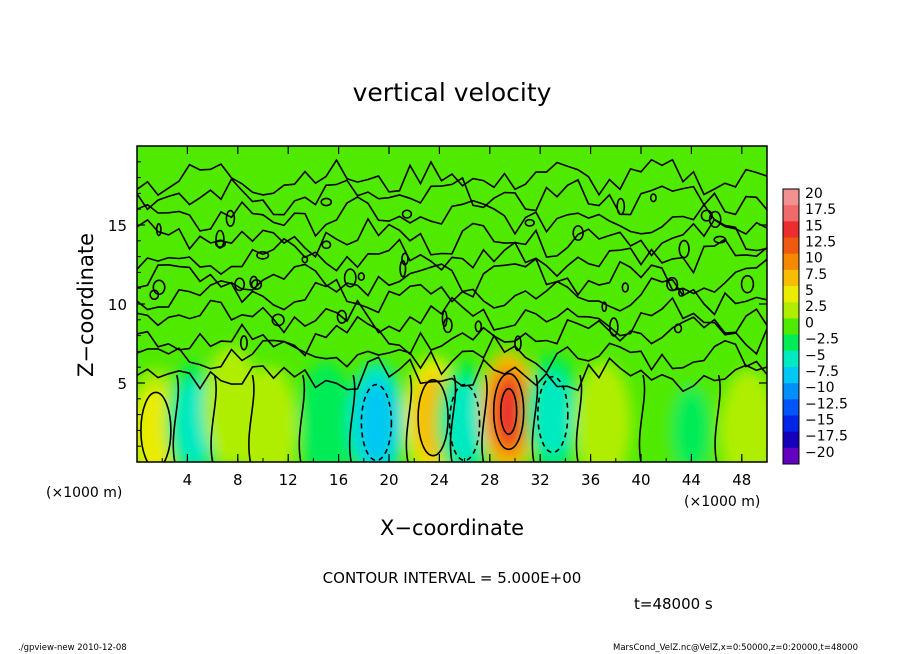 The width and height of the screenshot is (904, 654). Describe the element at coordinates (590, 480) in the screenshot. I see `x-tick-label: 36` at that location.